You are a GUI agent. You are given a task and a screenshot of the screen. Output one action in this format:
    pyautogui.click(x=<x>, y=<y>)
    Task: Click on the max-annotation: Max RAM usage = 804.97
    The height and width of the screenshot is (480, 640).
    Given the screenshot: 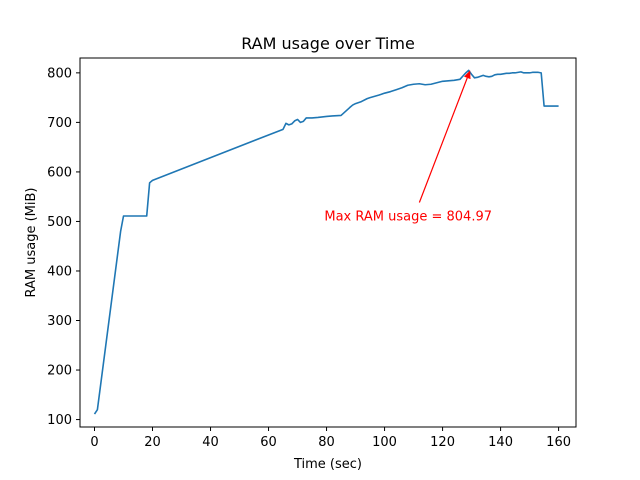 What is the action you would take?
    pyautogui.click(x=408, y=147)
    